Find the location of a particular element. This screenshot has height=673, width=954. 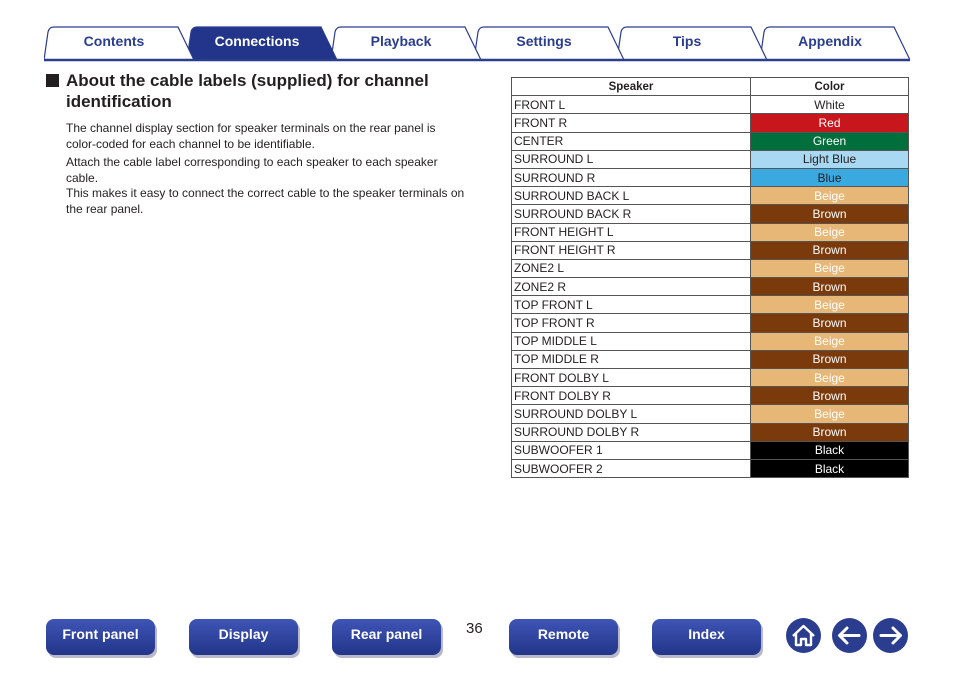

speaker-cell: TOP MIDDLE R is located at coordinates (631, 359).